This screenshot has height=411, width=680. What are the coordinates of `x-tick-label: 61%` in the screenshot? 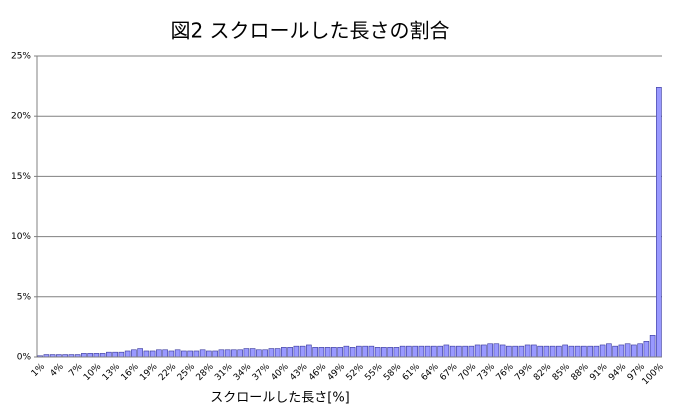 It's located at (412, 373).